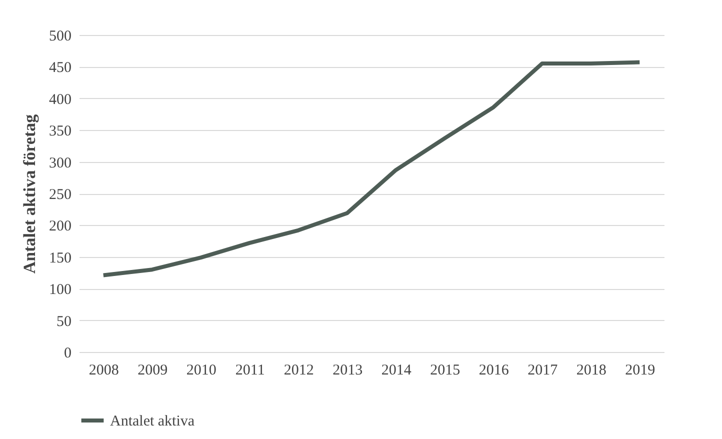  What do you see at coordinates (103, 370) in the screenshot?
I see `x-tick-label: 2008` at bounding box center [103, 370].